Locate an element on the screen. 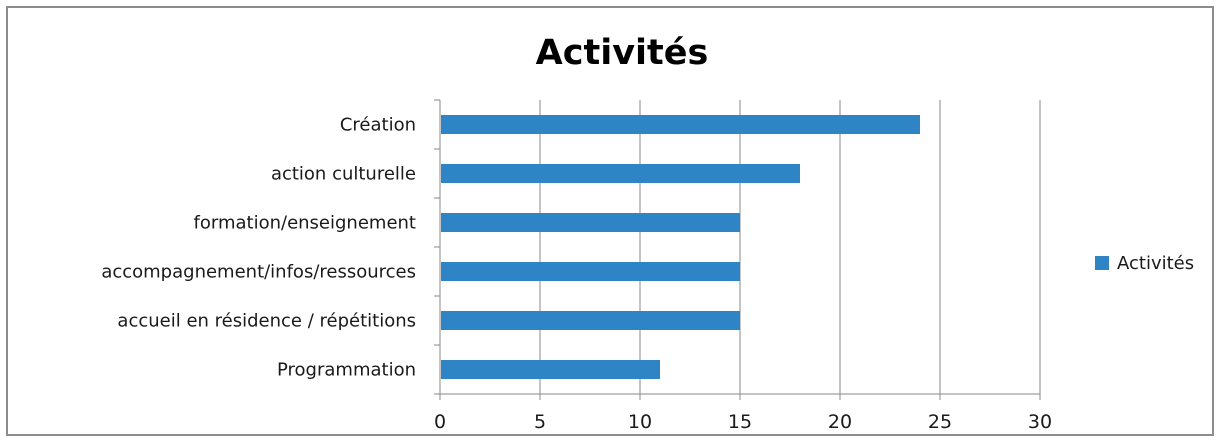  legend-label: Activités is located at coordinates (1155, 263).